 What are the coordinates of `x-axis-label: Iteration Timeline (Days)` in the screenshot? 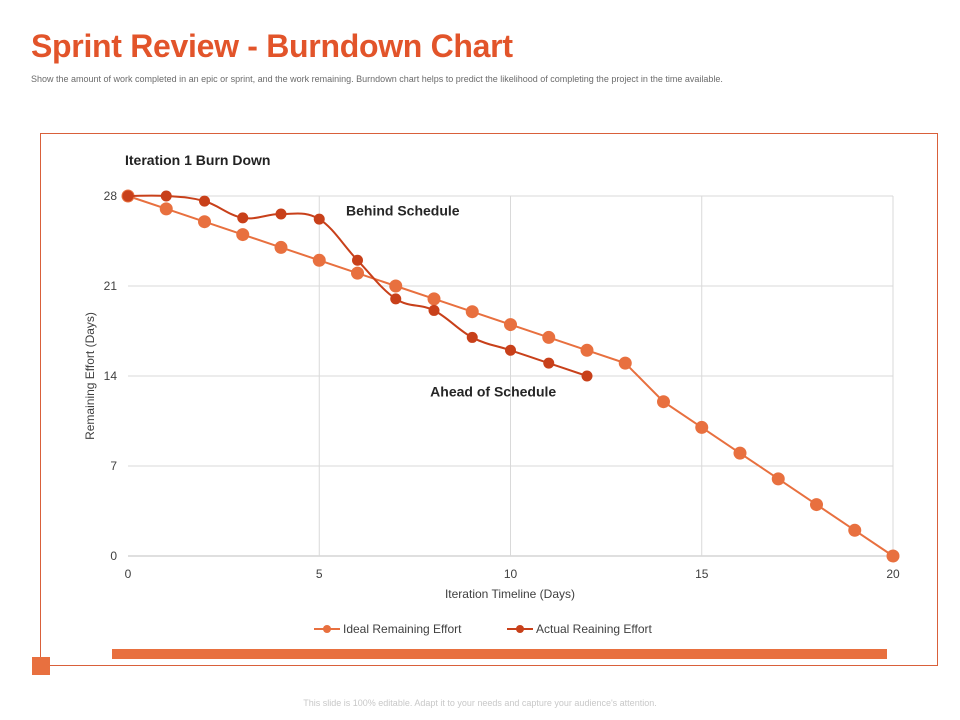 It's located at (510, 594).